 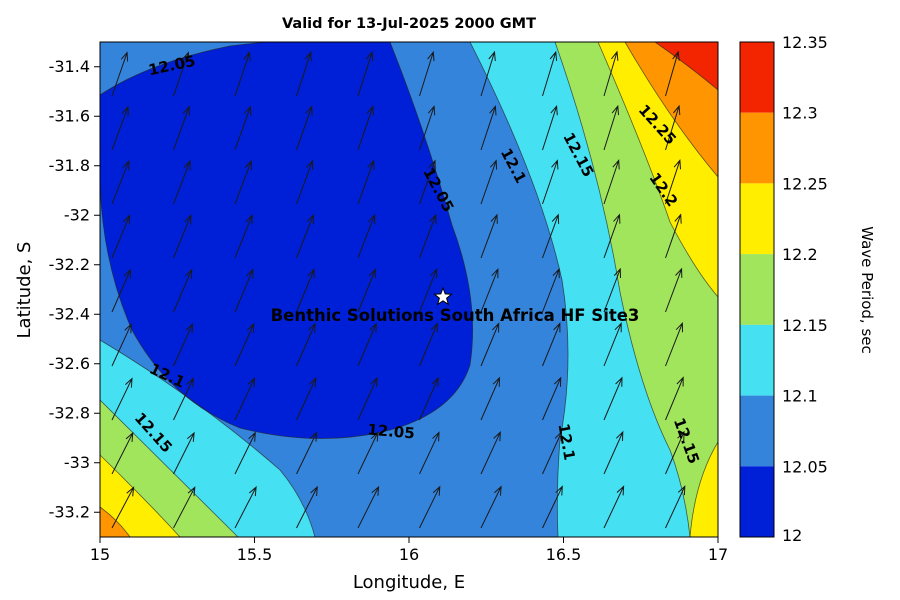 What do you see at coordinates (100, 554) in the screenshot?
I see `x-tick-label: 15` at bounding box center [100, 554].